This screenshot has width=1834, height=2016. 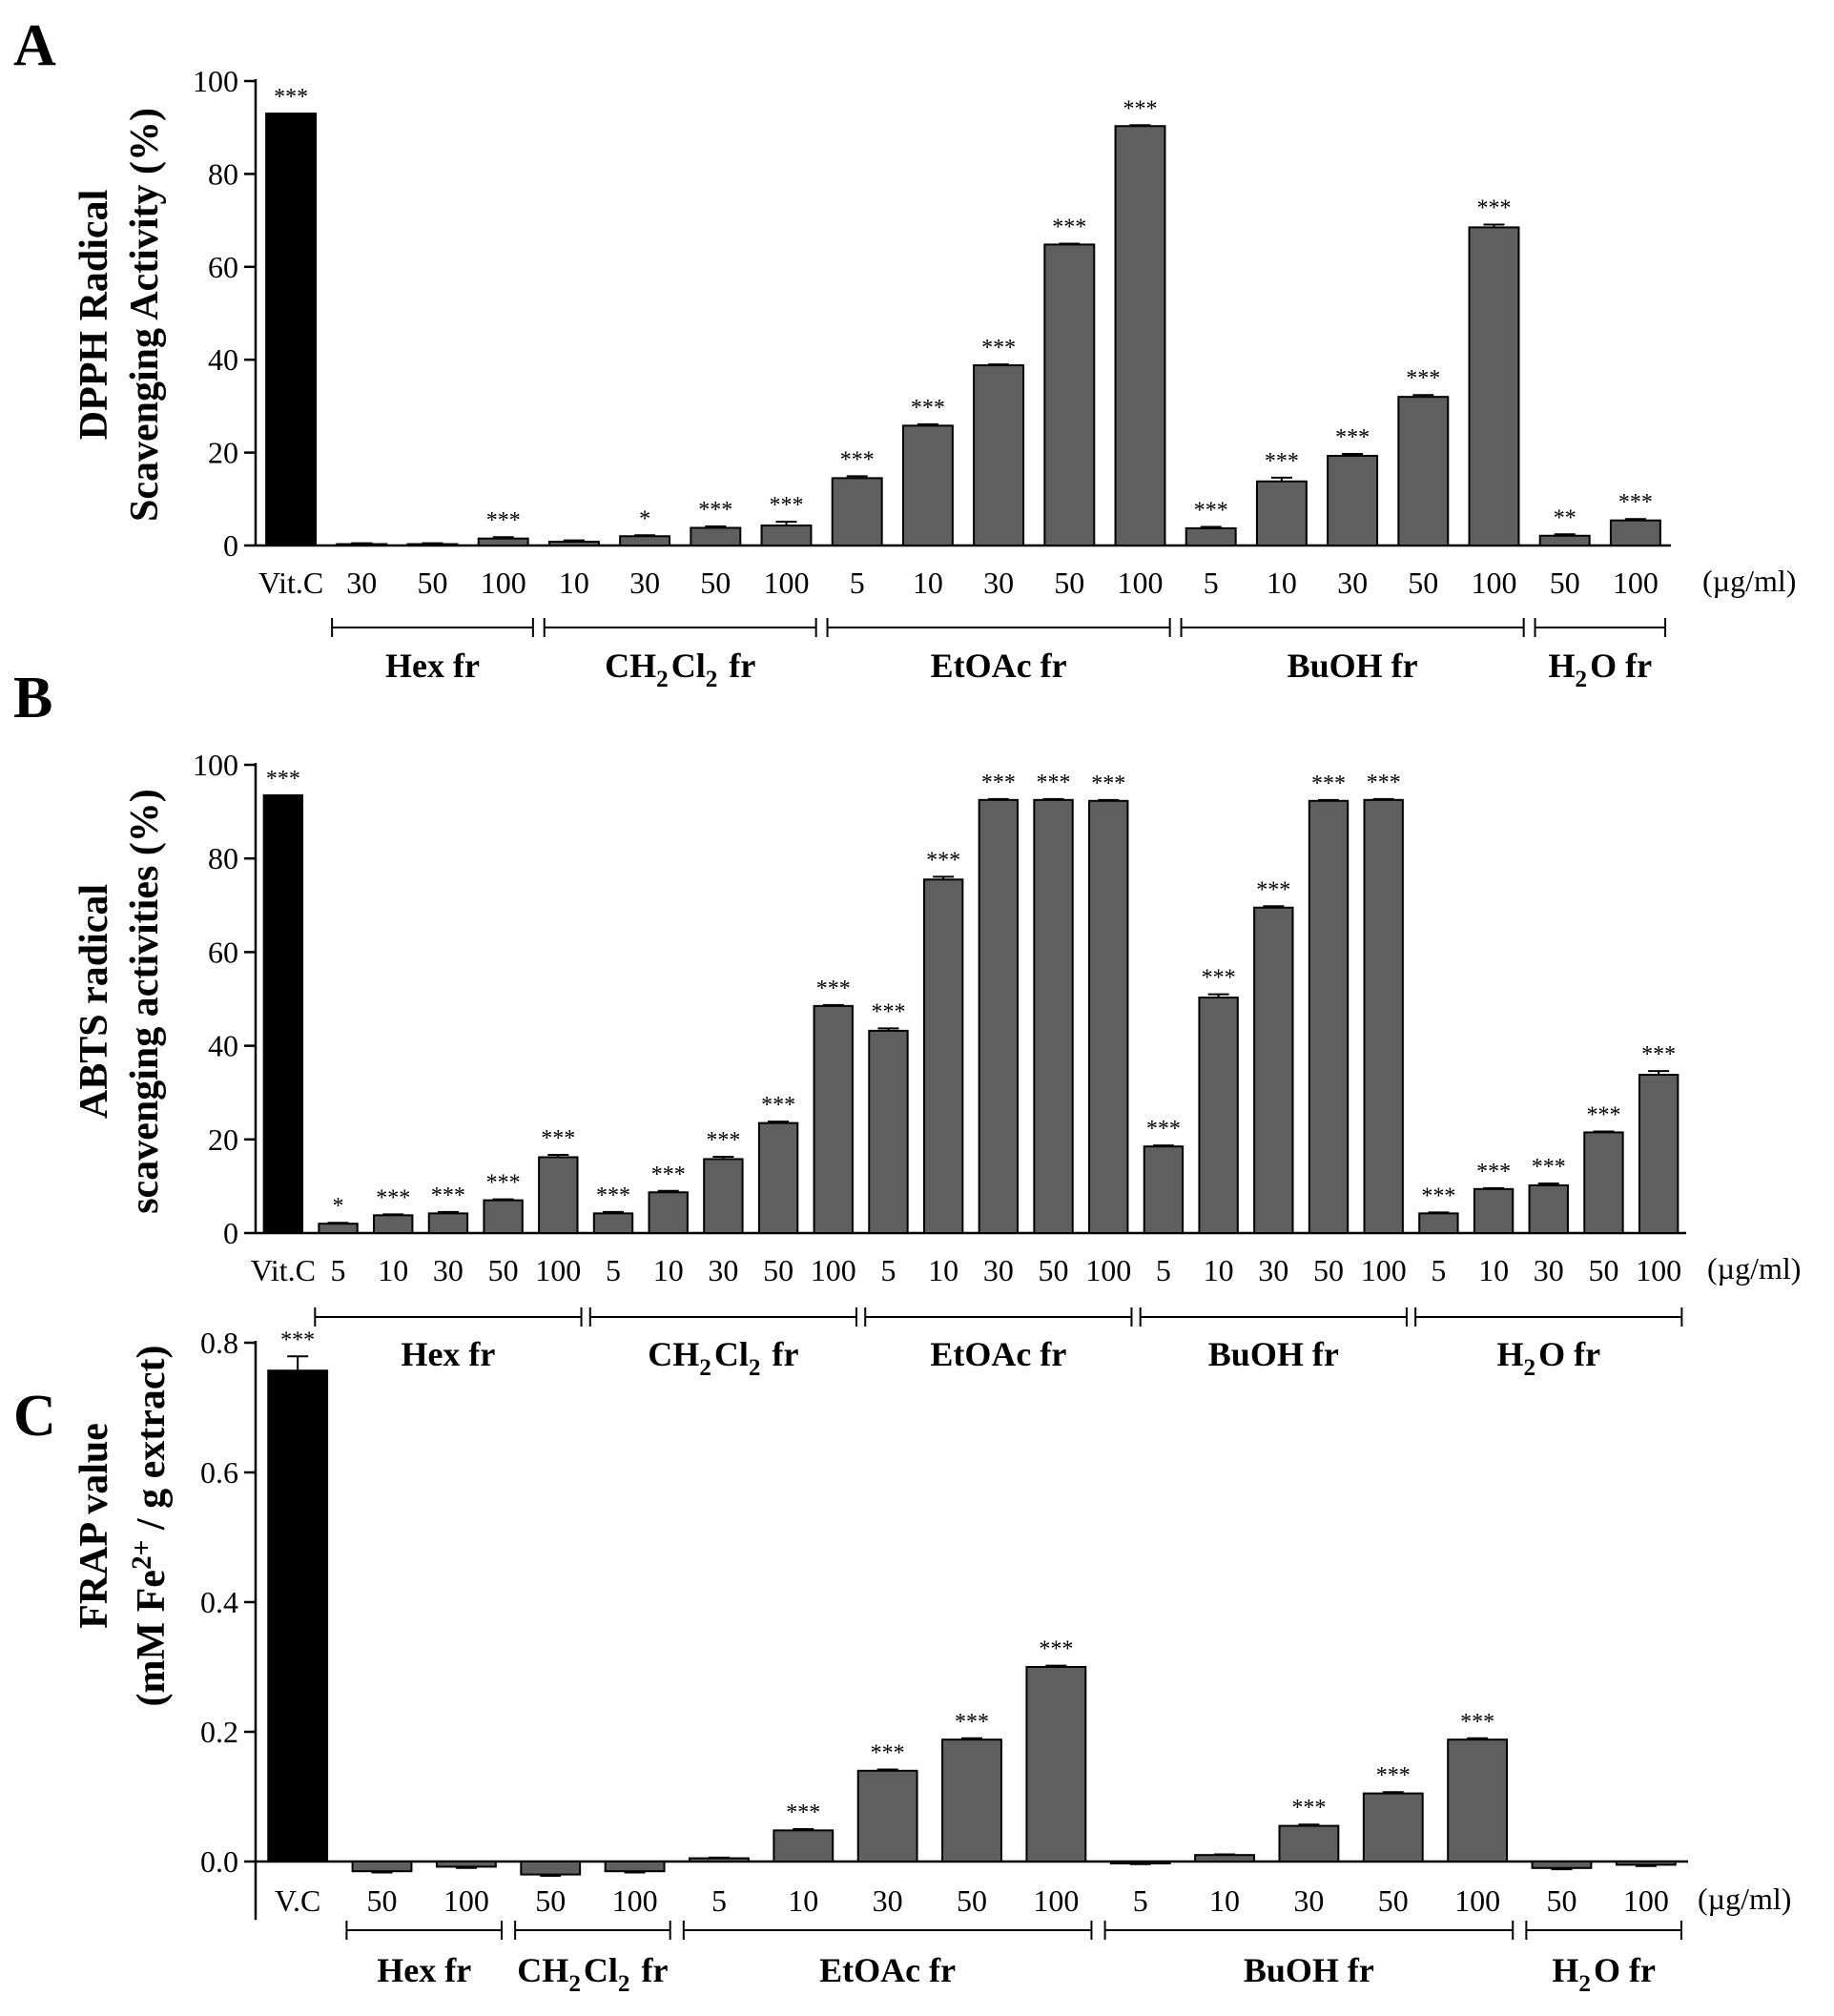 I want to click on x-tick-label: V.C, so click(x=298, y=1900).